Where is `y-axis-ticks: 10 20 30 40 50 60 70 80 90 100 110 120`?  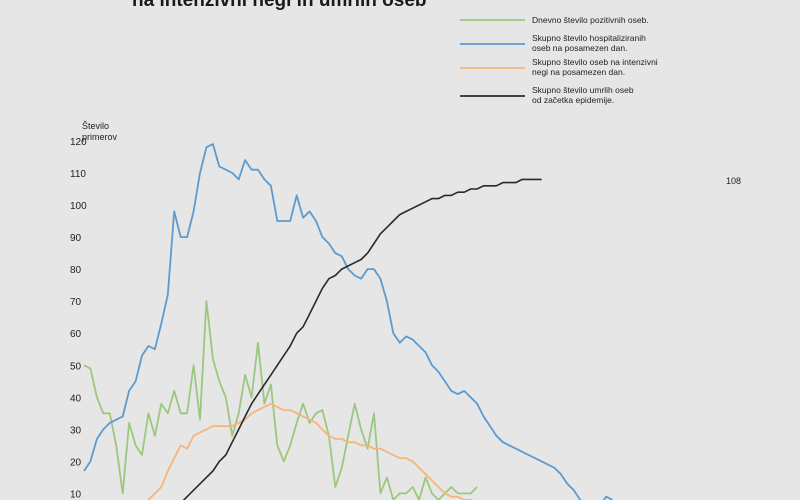 y-axis-ticks: 10 20 30 40 50 60 70 80 90 100 110 120 is located at coordinates (78, 318).